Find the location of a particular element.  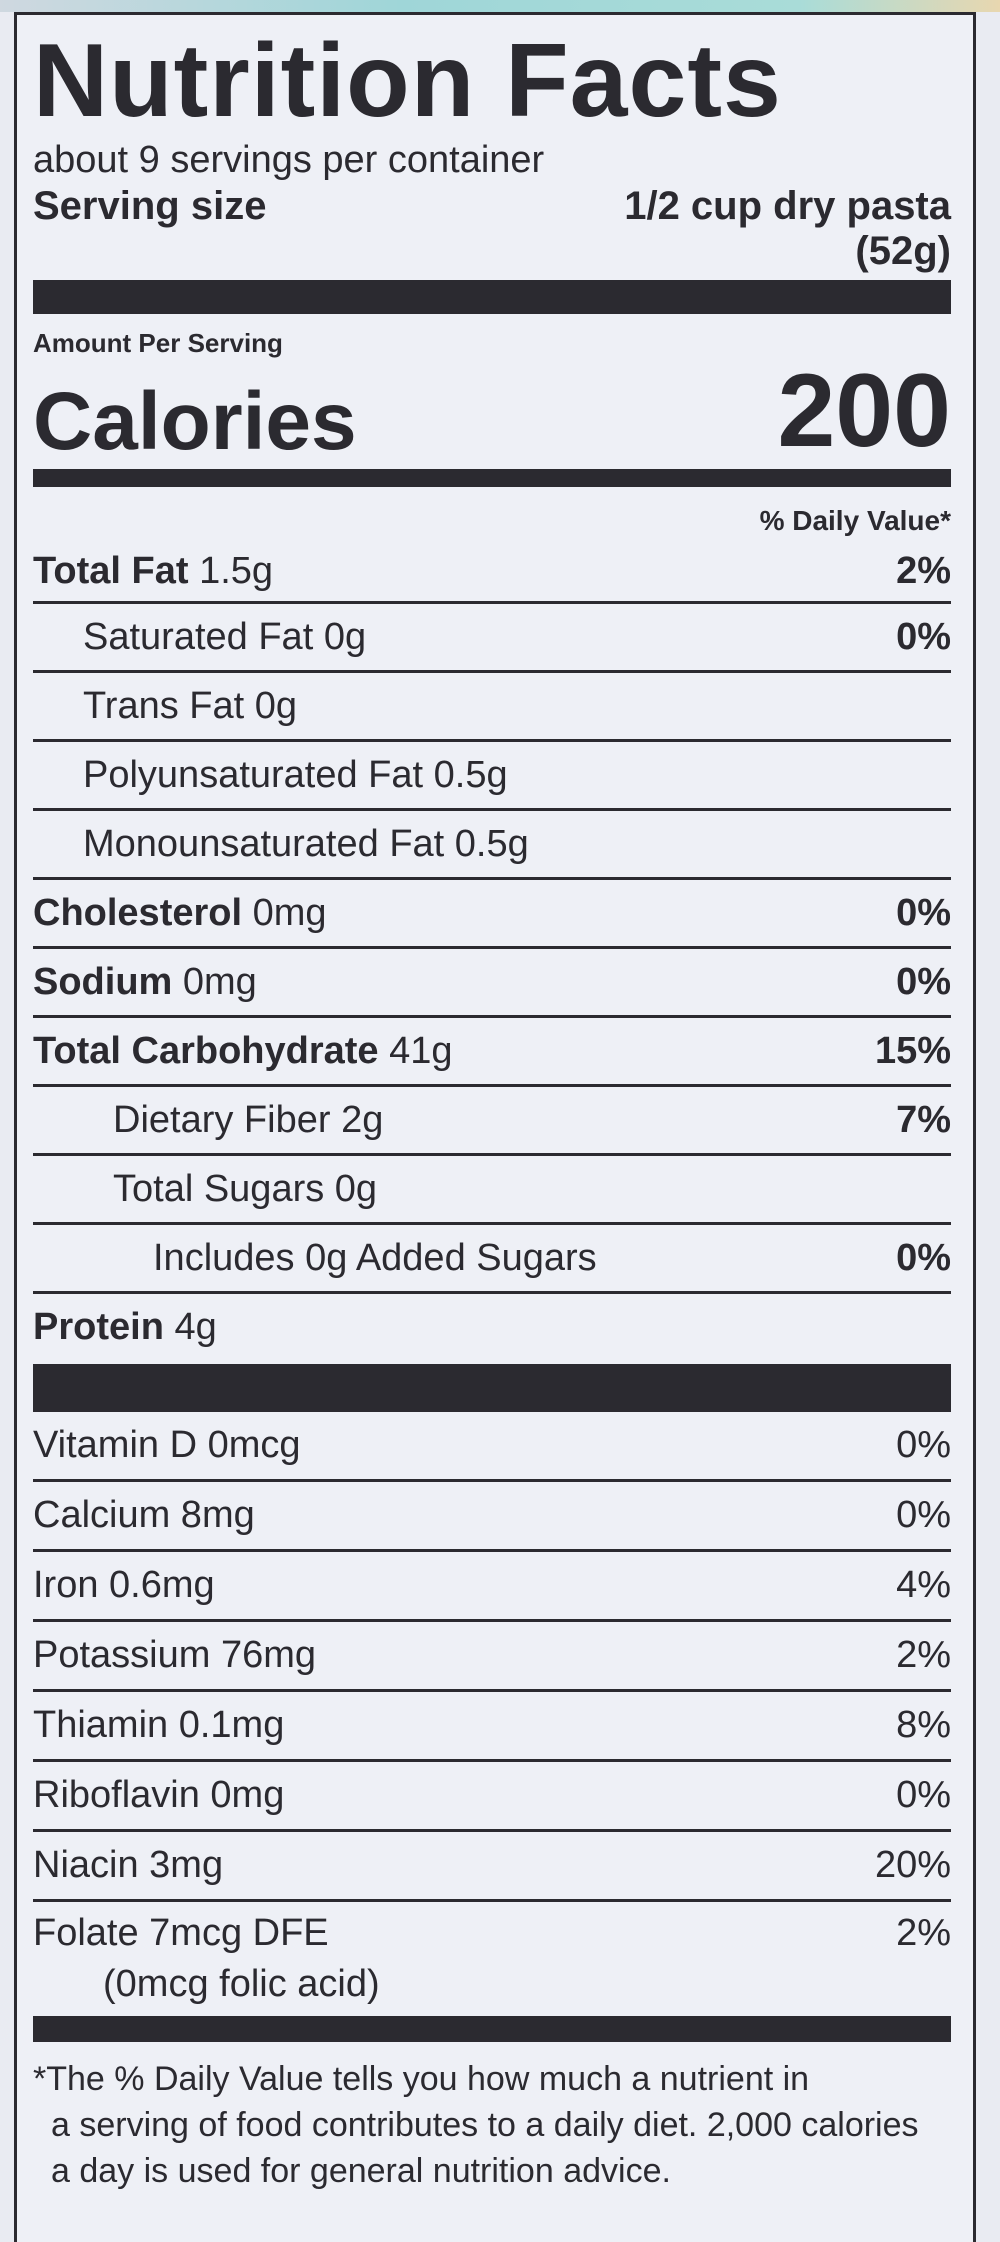

serving-size-value: 1/2 cup dry pasta is located at coordinates (787, 206).